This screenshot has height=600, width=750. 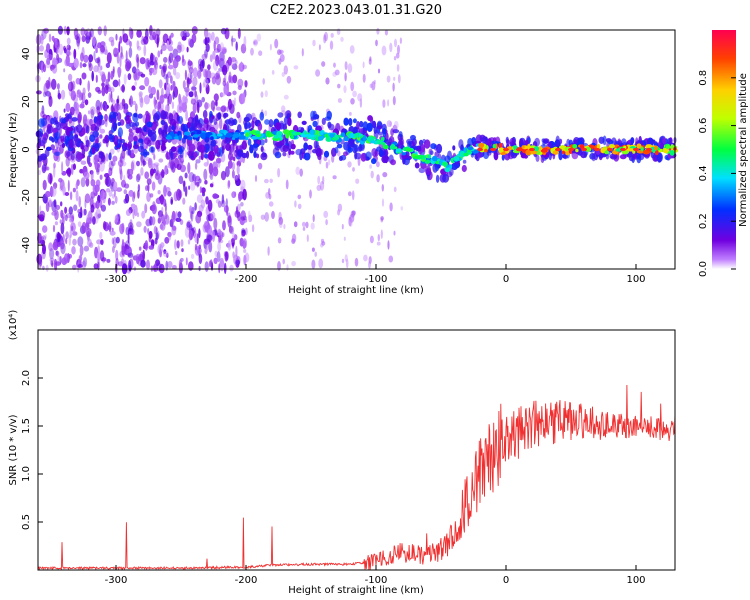 I want to click on spectrogram-peak-cell, so click(x=558, y=149).